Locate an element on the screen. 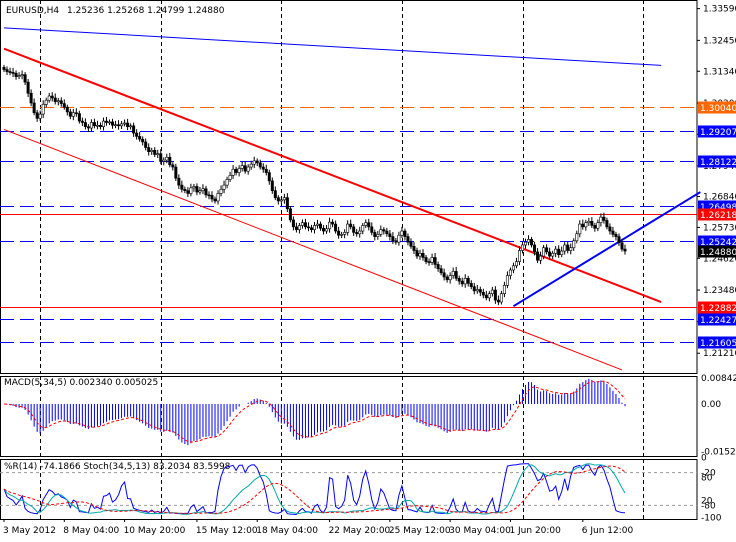 The width and height of the screenshot is (736, 542). macd-signal-line is located at coordinates (314, 411).